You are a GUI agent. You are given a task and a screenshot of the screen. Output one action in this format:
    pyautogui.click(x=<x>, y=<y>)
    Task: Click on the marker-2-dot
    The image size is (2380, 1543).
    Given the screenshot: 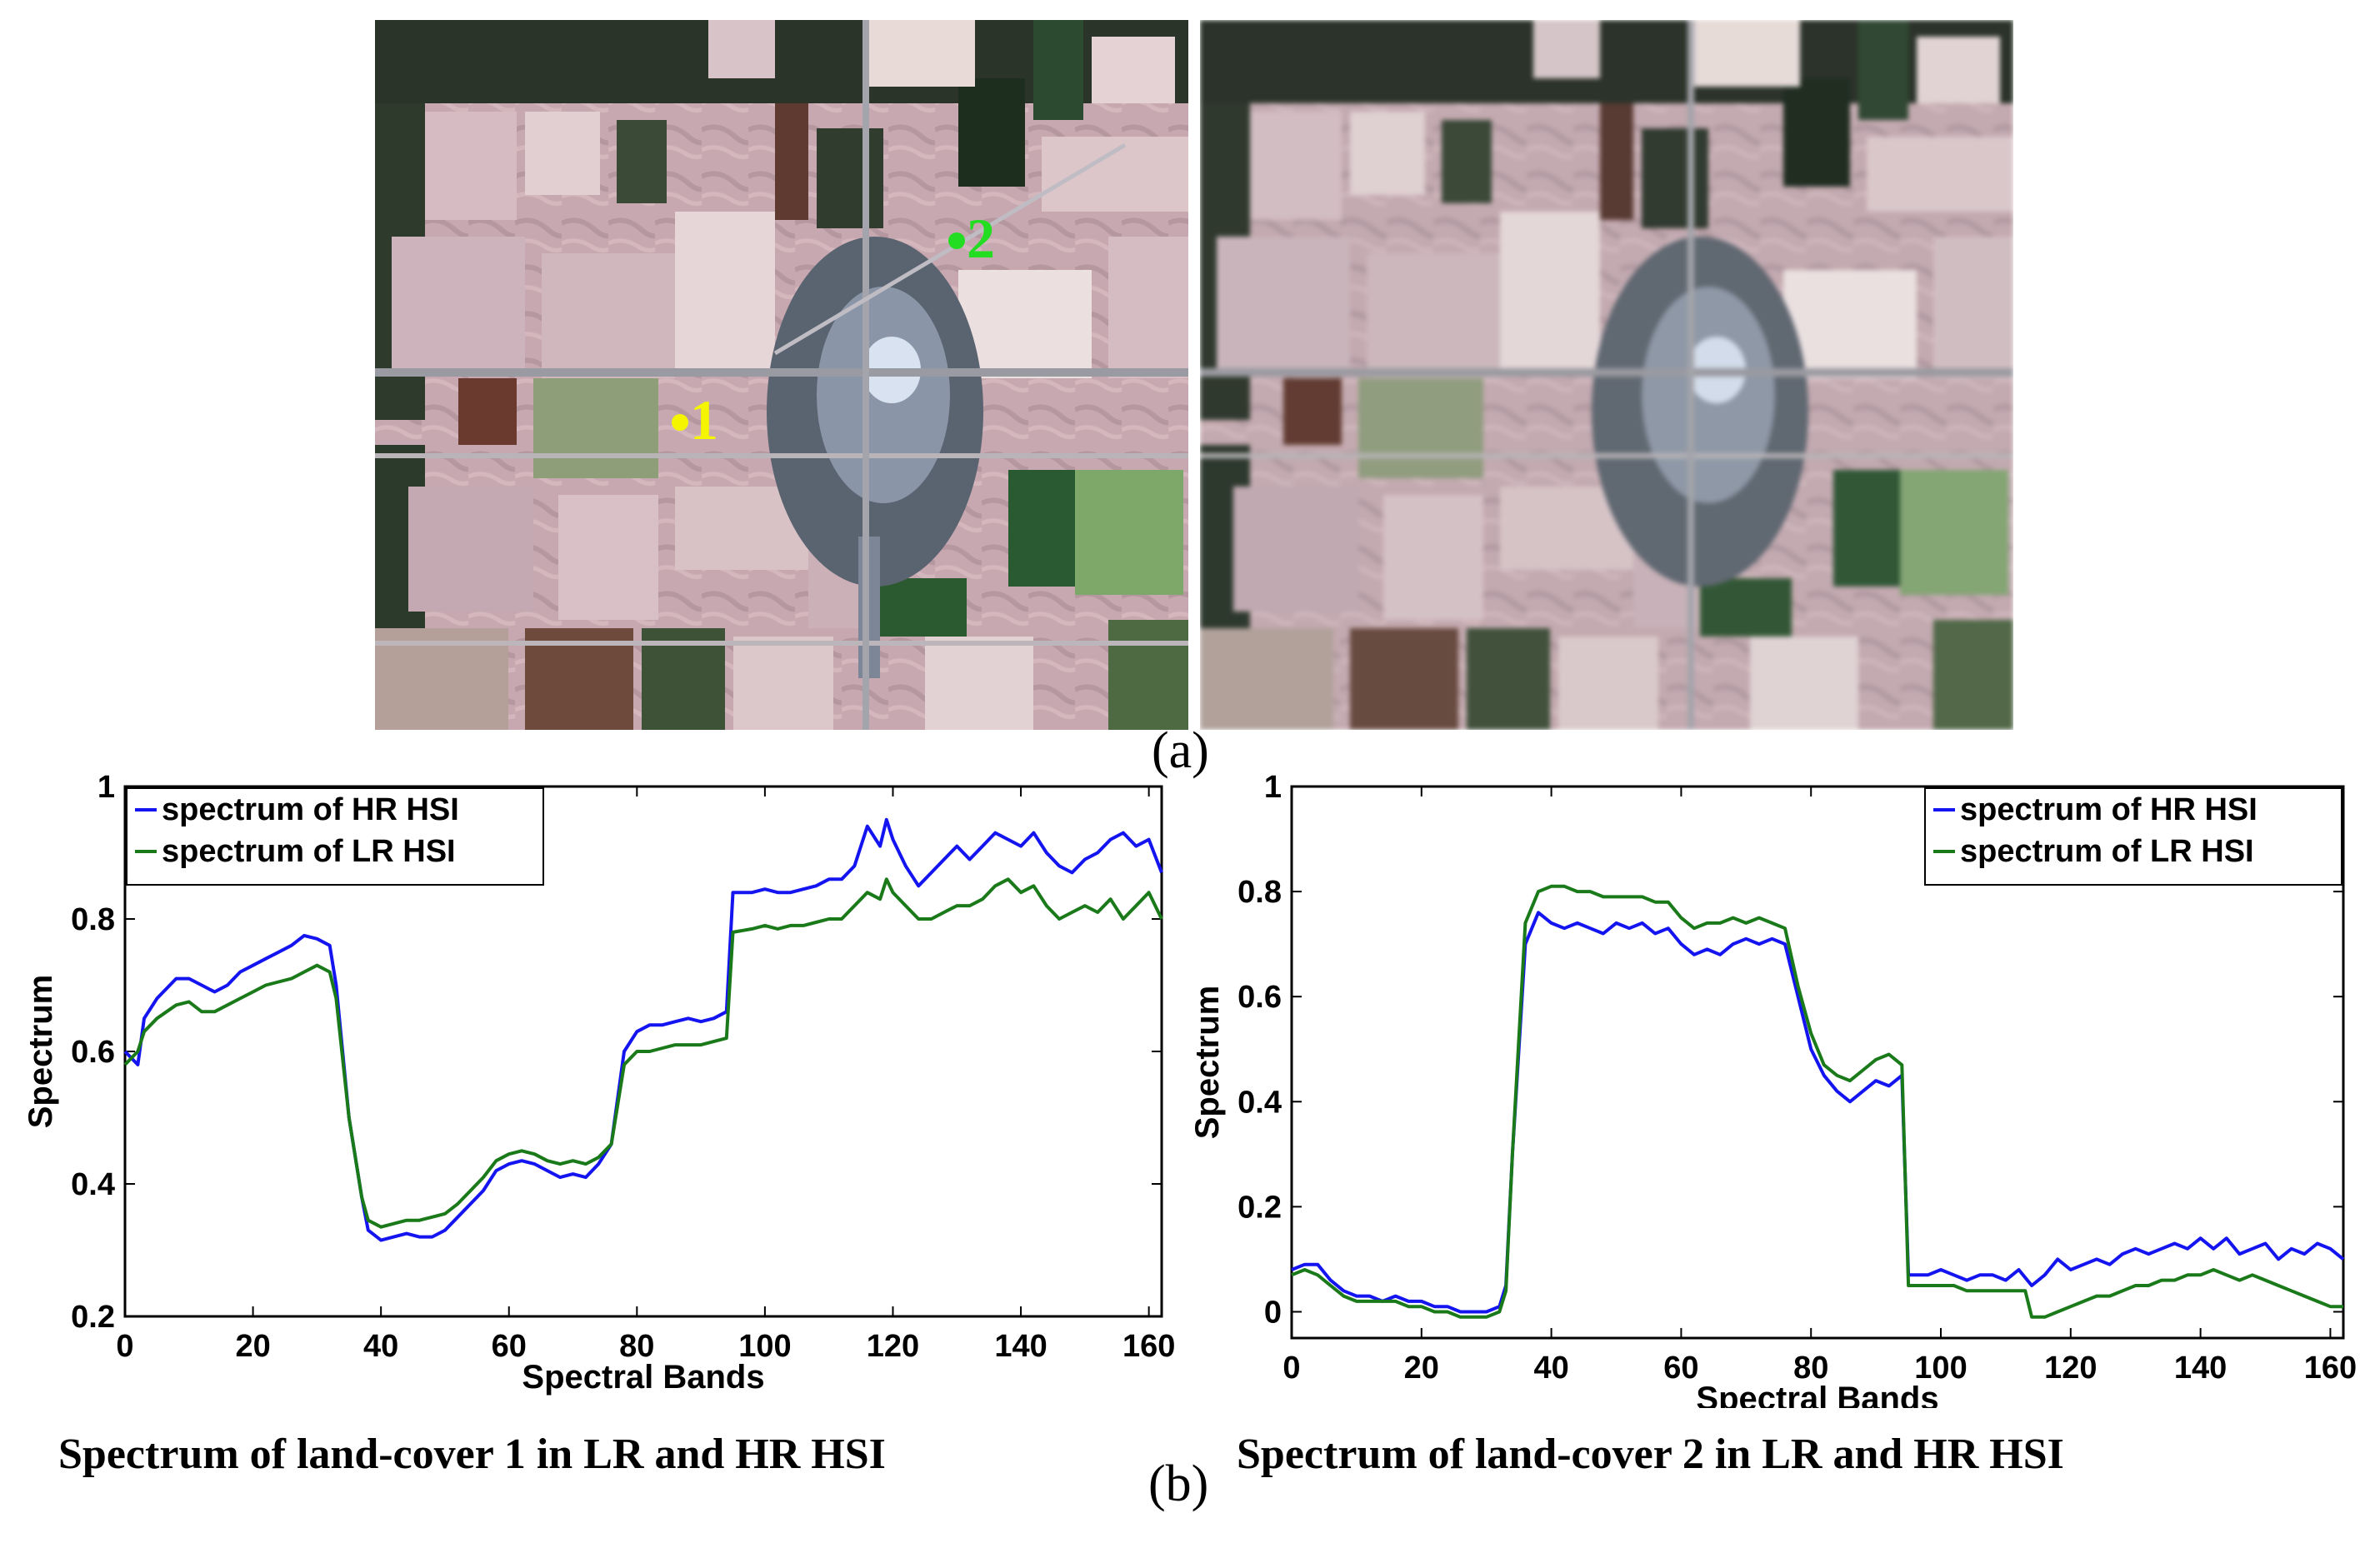 What is the action you would take?
    pyautogui.click(x=956, y=241)
    